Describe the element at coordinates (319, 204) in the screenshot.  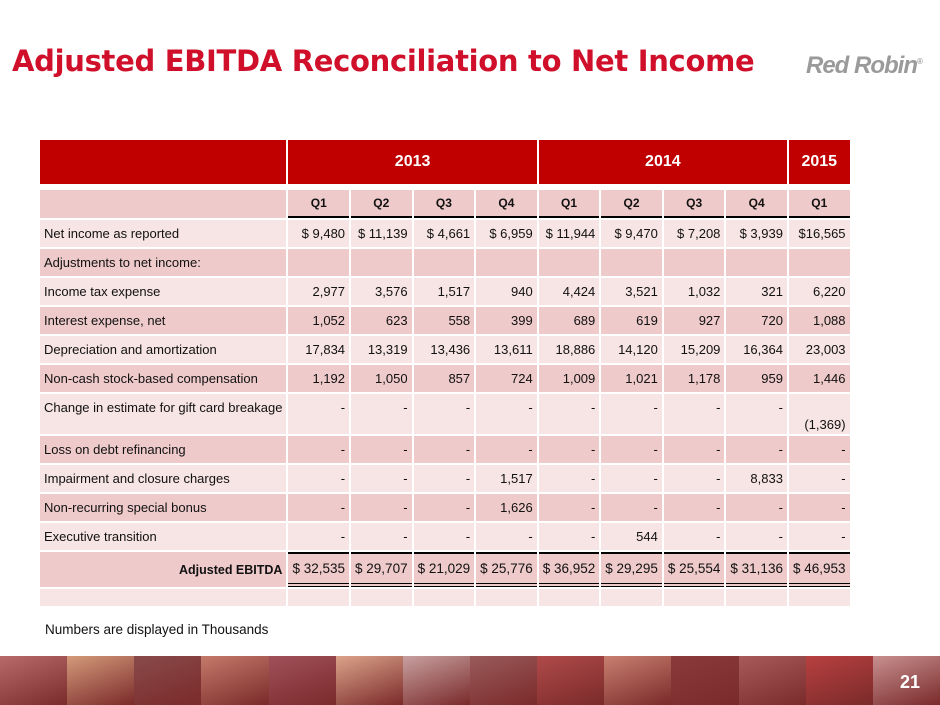
I see `quarter-header: Q1` at that location.